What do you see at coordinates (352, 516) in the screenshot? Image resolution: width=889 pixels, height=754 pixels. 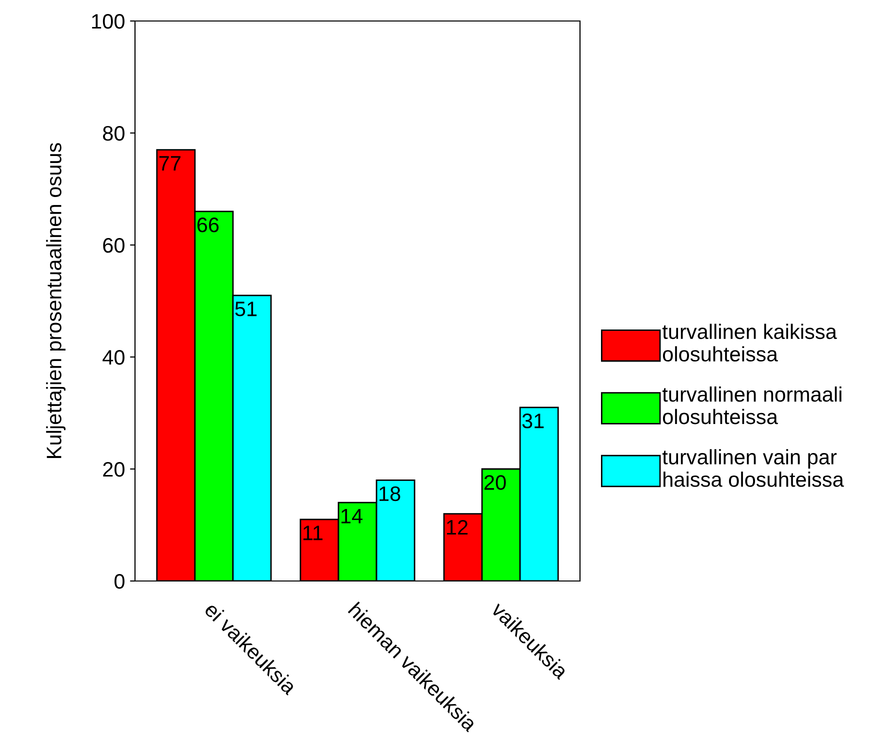 I see `data-label: 14` at bounding box center [352, 516].